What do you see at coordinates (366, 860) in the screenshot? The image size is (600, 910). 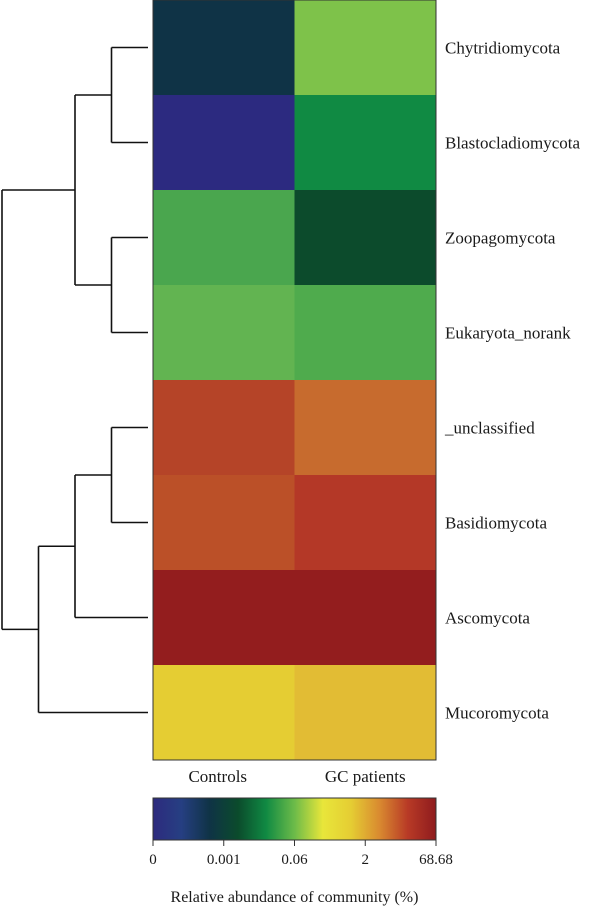 I see `colorbar-tick-label: 2` at bounding box center [366, 860].